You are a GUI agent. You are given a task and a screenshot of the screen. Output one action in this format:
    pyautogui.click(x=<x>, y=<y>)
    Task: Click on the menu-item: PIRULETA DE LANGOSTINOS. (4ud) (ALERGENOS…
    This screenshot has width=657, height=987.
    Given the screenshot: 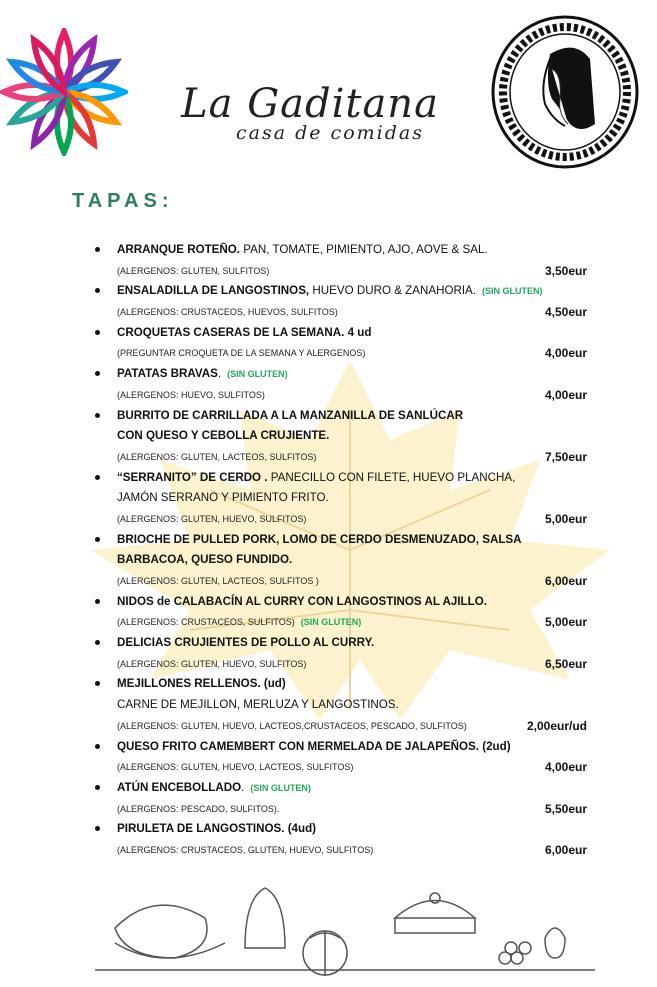 What is the action you would take?
    pyautogui.click(x=341, y=839)
    